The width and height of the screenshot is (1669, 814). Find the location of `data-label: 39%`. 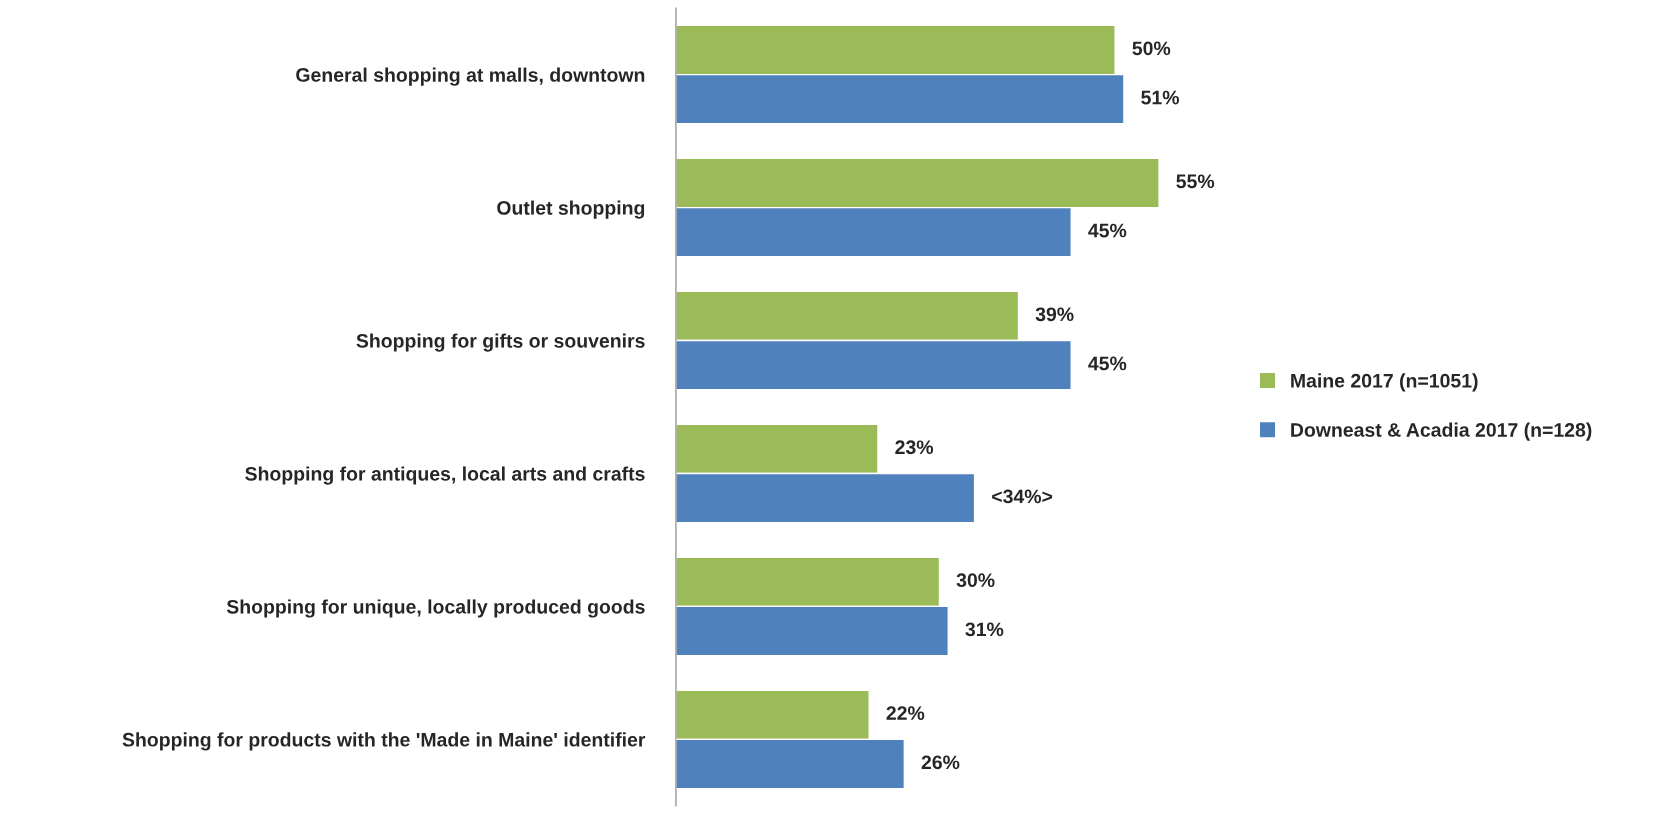

data-label: 39% is located at coordinates (1054, 314).